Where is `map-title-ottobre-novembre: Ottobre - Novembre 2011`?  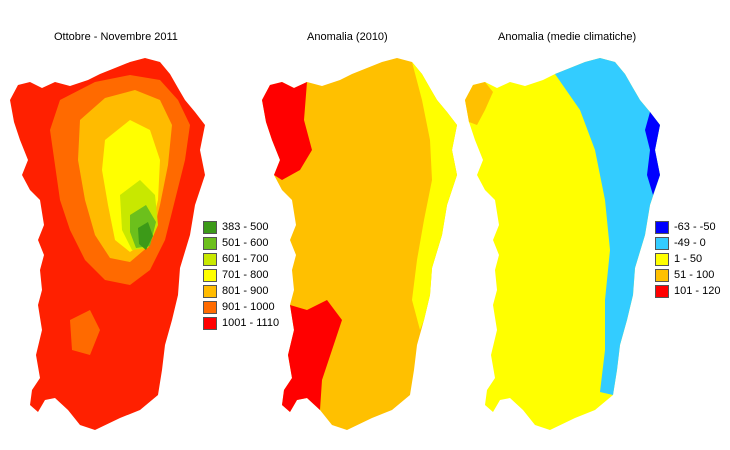 map-title-ottobre-novembre: Ottobre - Novembre 2011 is located at coordinates (116, 37).